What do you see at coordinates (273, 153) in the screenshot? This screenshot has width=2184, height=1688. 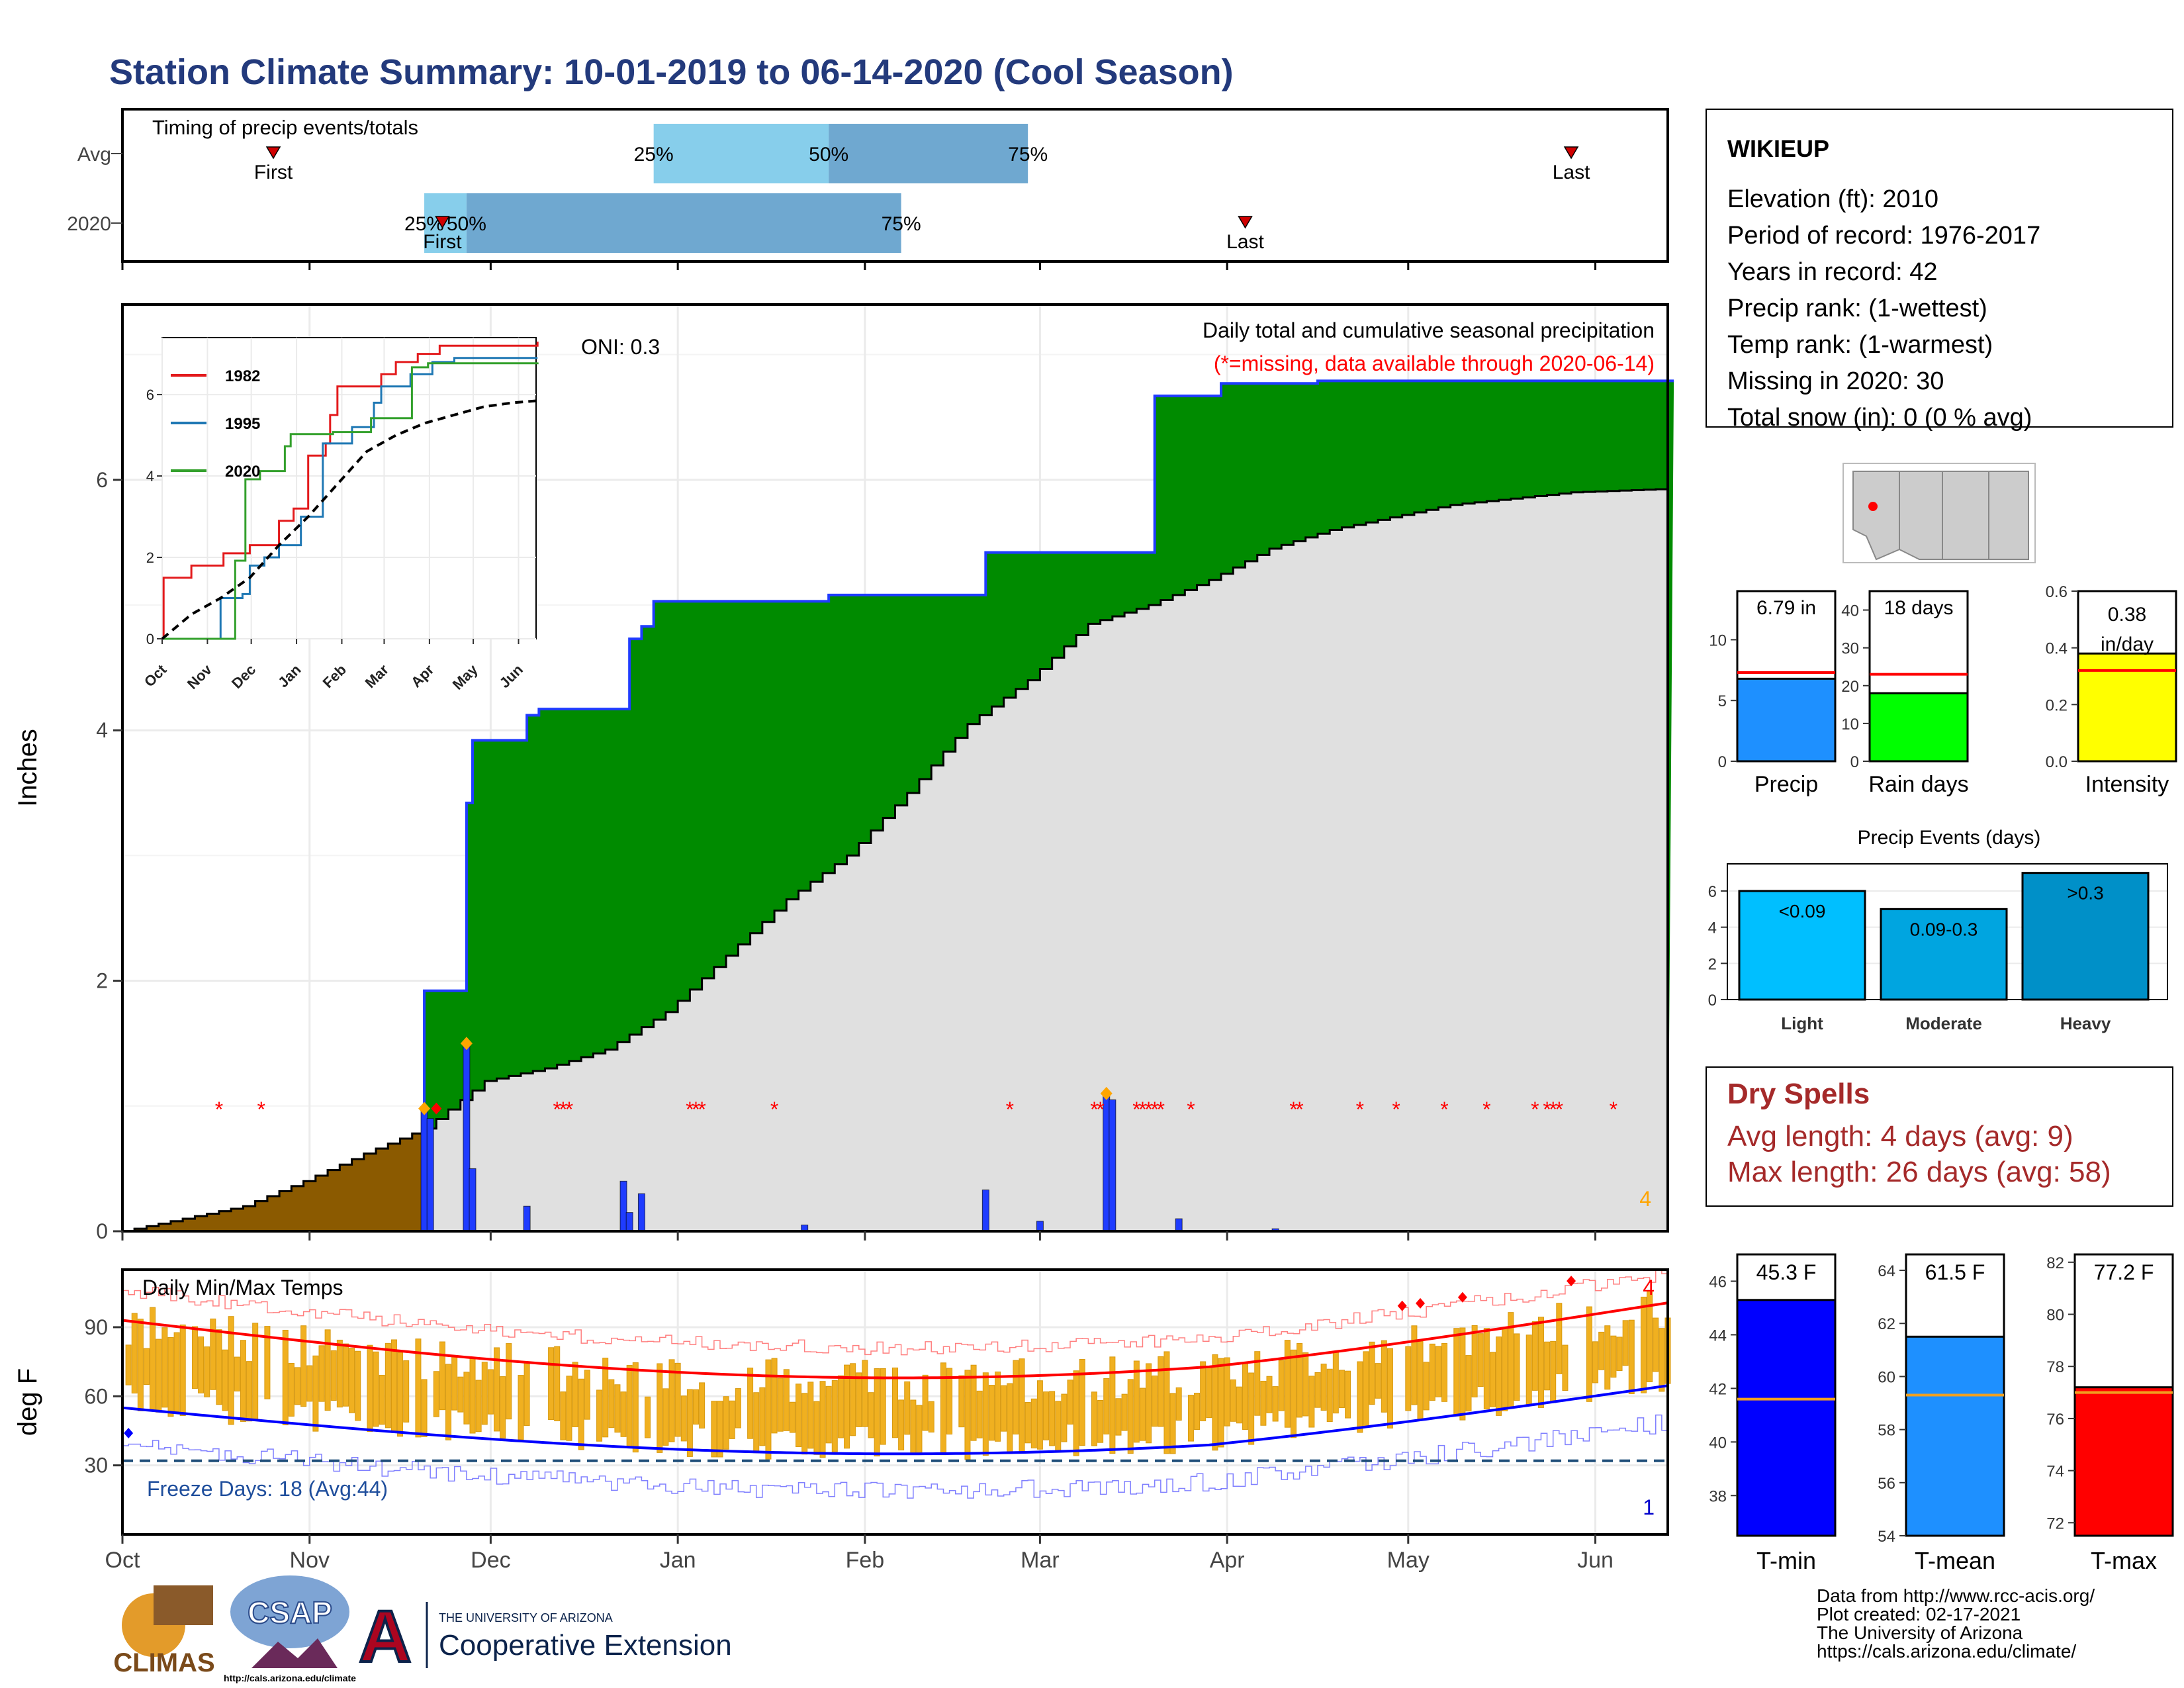 I see `timing-first-marker` at bounding box center [273, 153].